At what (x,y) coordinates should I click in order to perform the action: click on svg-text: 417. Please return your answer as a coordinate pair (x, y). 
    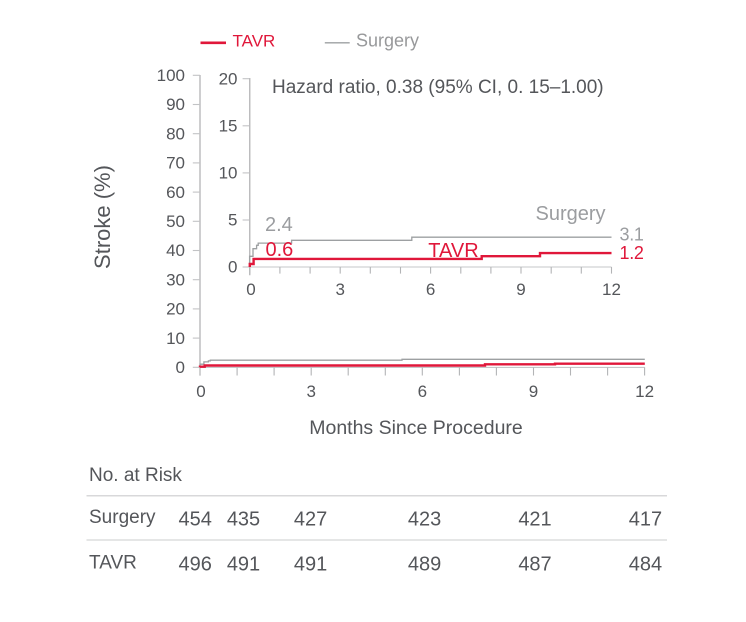
    Looking at the image, I should click on (645, 520).